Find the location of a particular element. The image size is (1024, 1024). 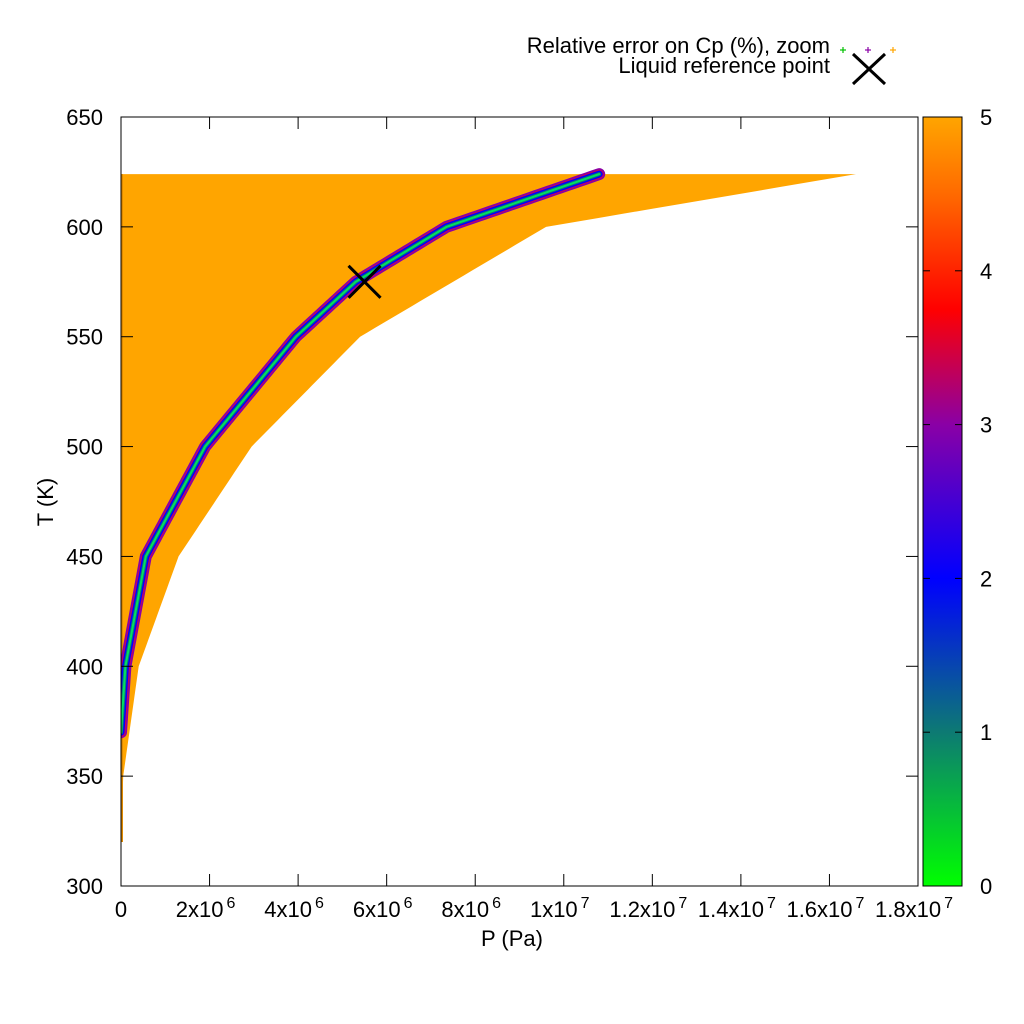

colorbar-tick-label: 1 is located at coordinates (986, 732).